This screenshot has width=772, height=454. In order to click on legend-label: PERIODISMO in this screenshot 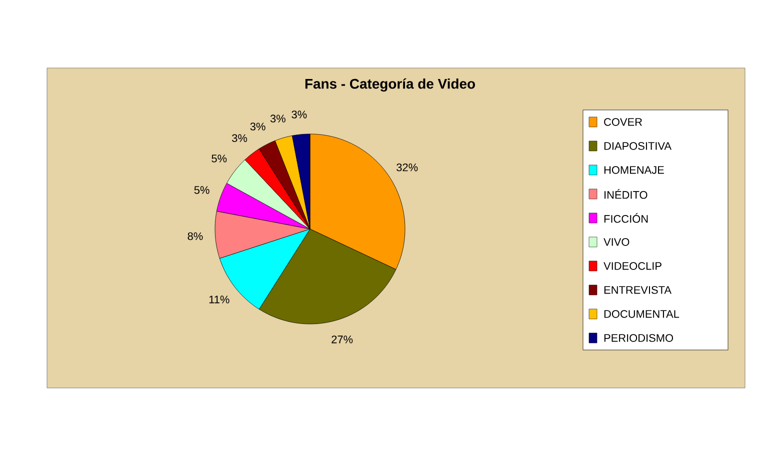, I will do `click(639, 338)`.